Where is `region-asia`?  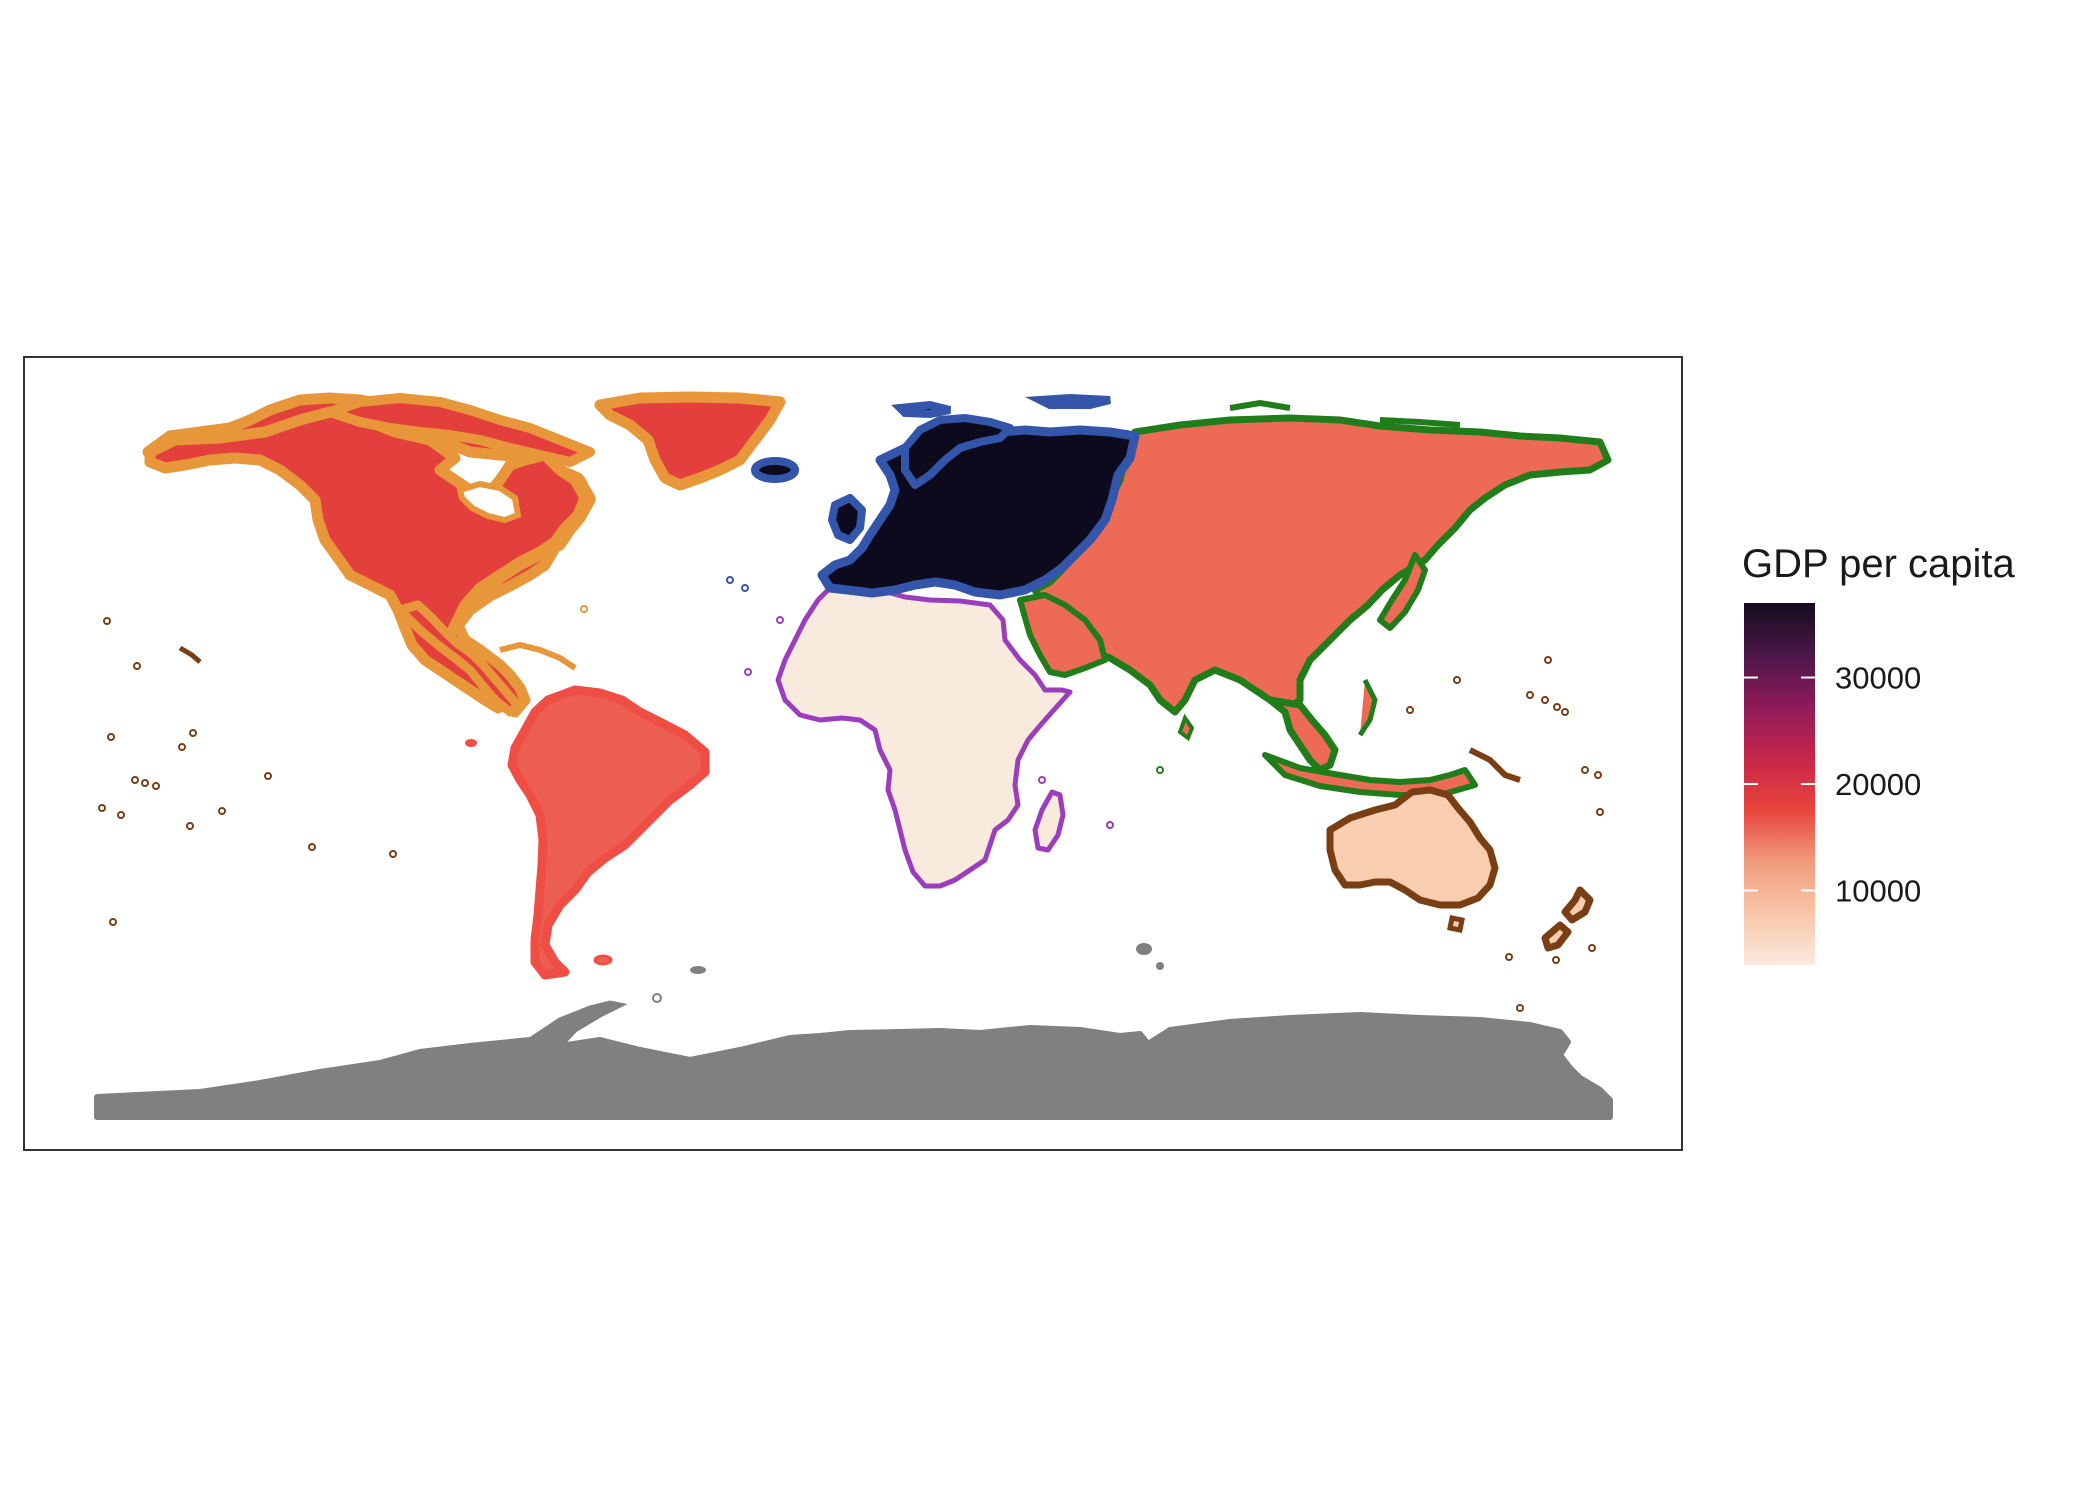 region-asia is located at coordinates (1321, 565).